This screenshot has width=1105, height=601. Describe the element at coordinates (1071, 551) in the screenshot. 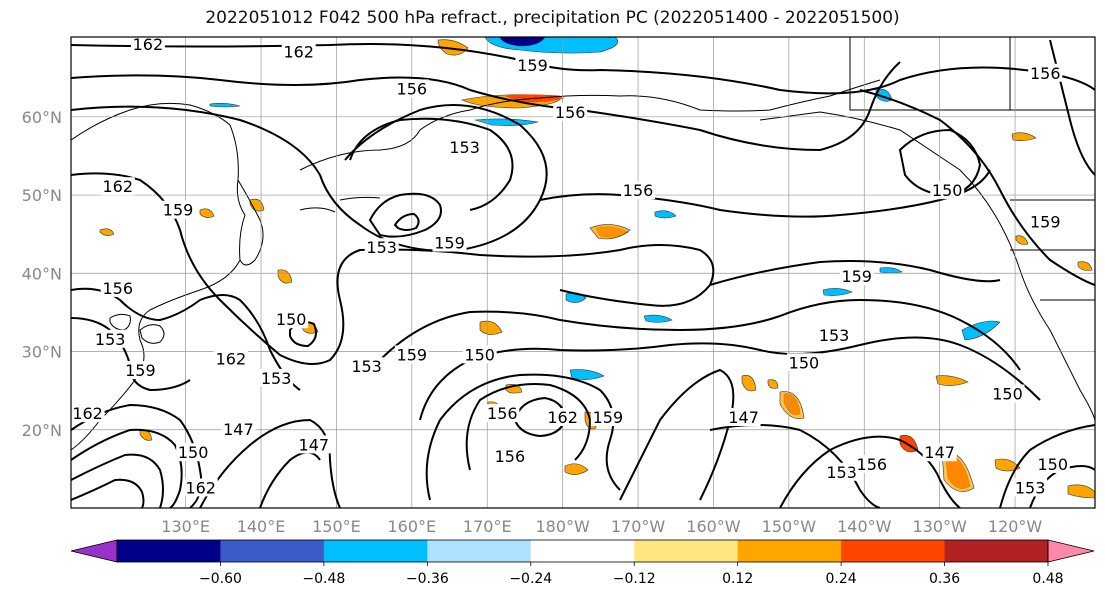

I see `colorbar-extend-max` at that location.